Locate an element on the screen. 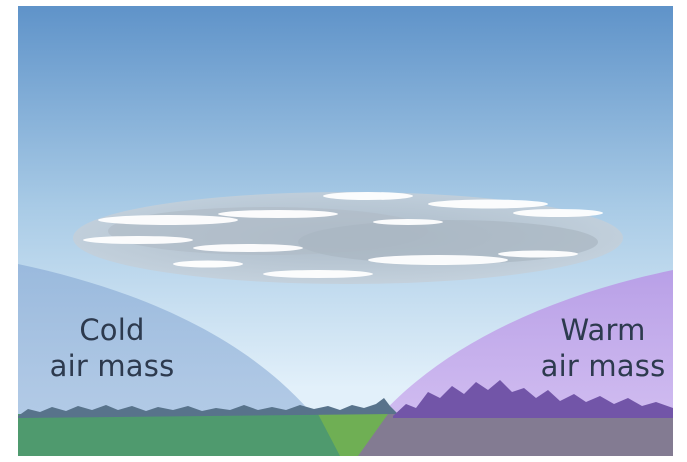 The height and width of the screenshot is (462, 687). warm-ridge is located at coordinates (533, 399).